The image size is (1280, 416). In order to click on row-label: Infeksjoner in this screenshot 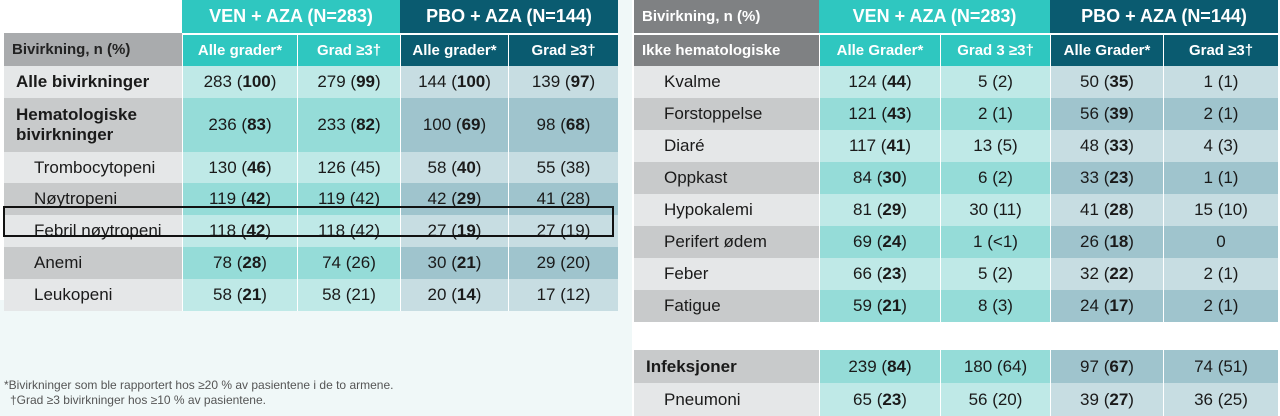, I will do `click(726, 366)`.